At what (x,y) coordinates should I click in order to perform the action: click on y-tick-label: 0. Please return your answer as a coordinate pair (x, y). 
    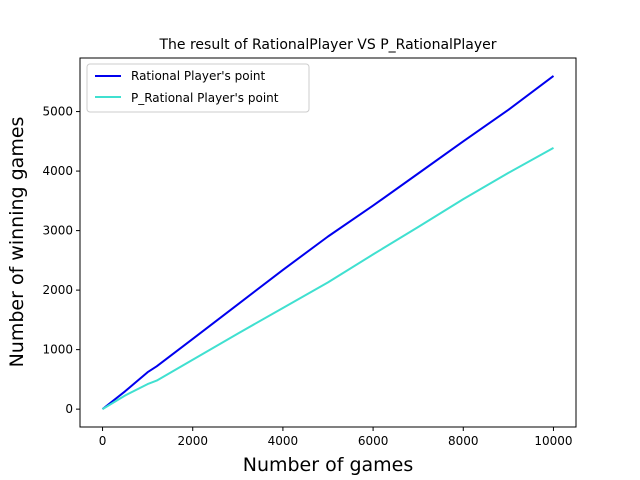
    Looking at the image, I should click on (69, 409).